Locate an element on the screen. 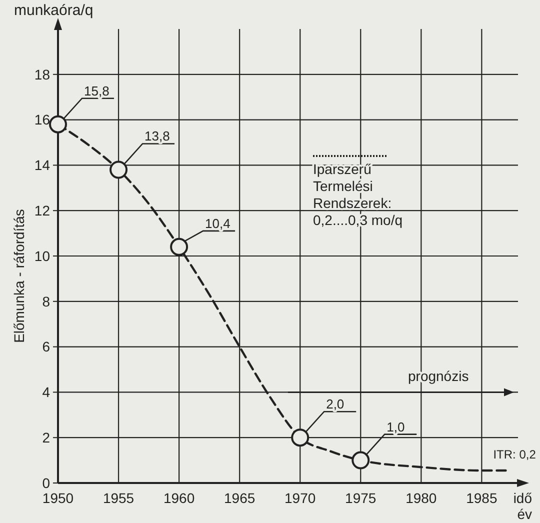 This screenshot has height=523, width=540. x-tick-label: 1980 is located at coordinates (421, 498).